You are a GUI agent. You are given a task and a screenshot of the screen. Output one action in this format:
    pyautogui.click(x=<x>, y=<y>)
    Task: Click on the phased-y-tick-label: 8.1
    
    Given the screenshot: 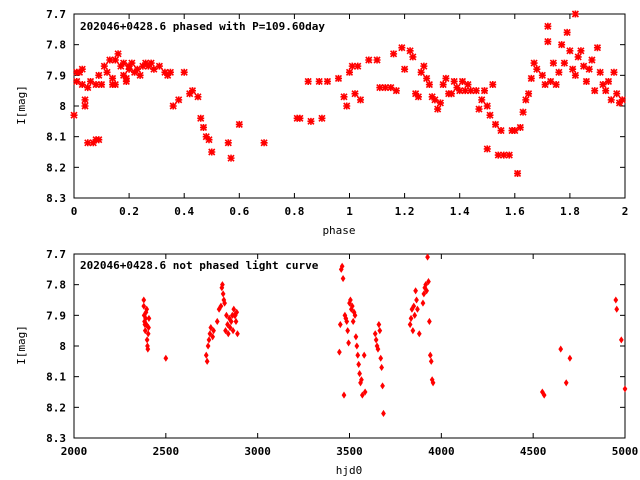 What is the action you would take?
    pyautogui.click(x=56, y=137)
    